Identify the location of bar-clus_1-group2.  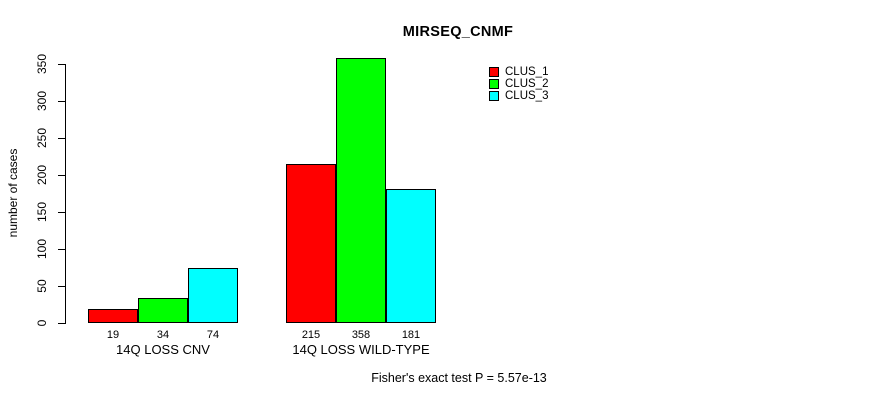
(311, 243).